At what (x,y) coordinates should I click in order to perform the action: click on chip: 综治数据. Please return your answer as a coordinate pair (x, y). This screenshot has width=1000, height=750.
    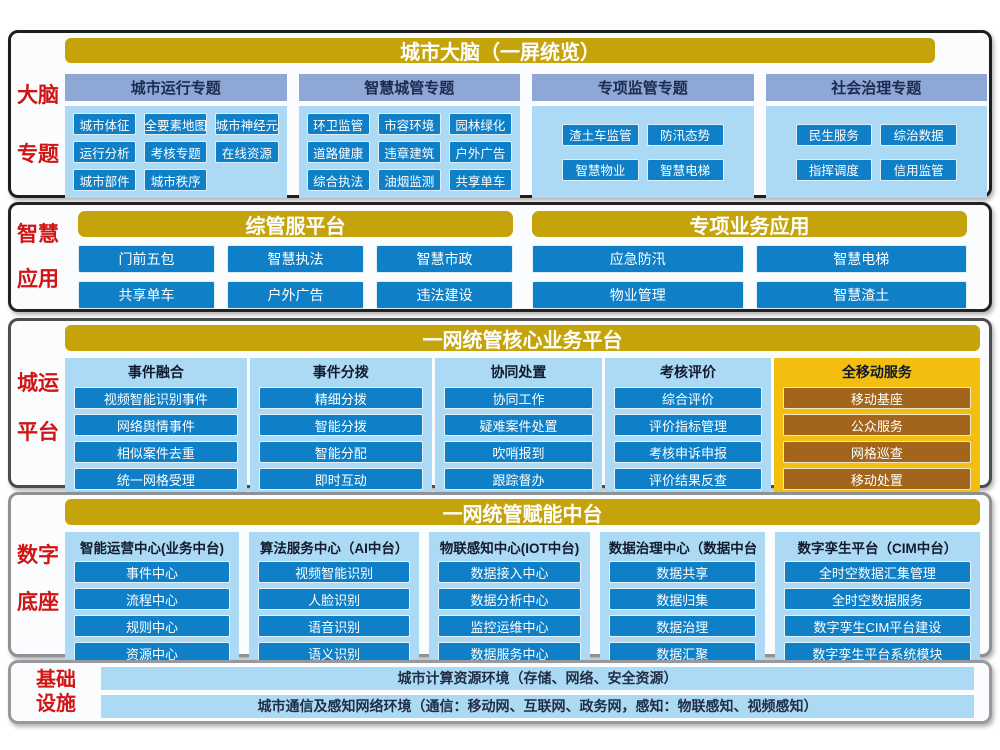
    Looking at the image, I should click on (918, 134).